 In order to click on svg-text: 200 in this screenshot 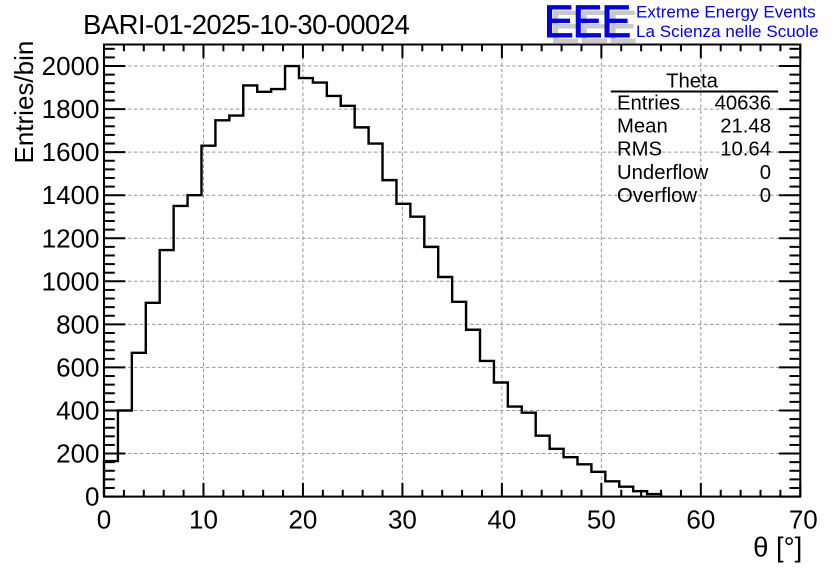, I will do `click(77, 454)`.